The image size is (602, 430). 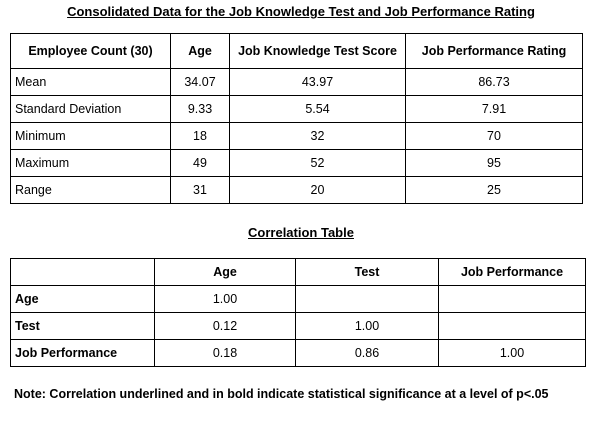 I want to click on table-cell: 70, so click(x=494, y=136).